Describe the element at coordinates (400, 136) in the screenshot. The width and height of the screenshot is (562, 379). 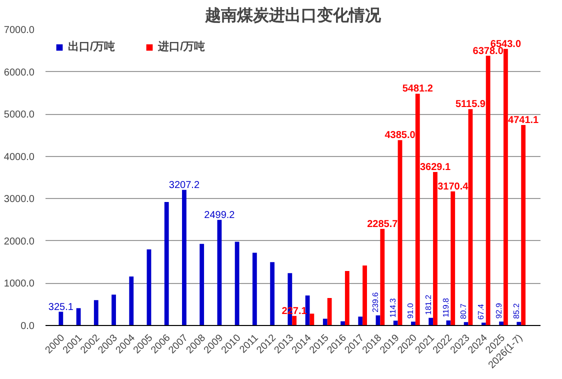
I see `data-label: 4385.0` at that location.